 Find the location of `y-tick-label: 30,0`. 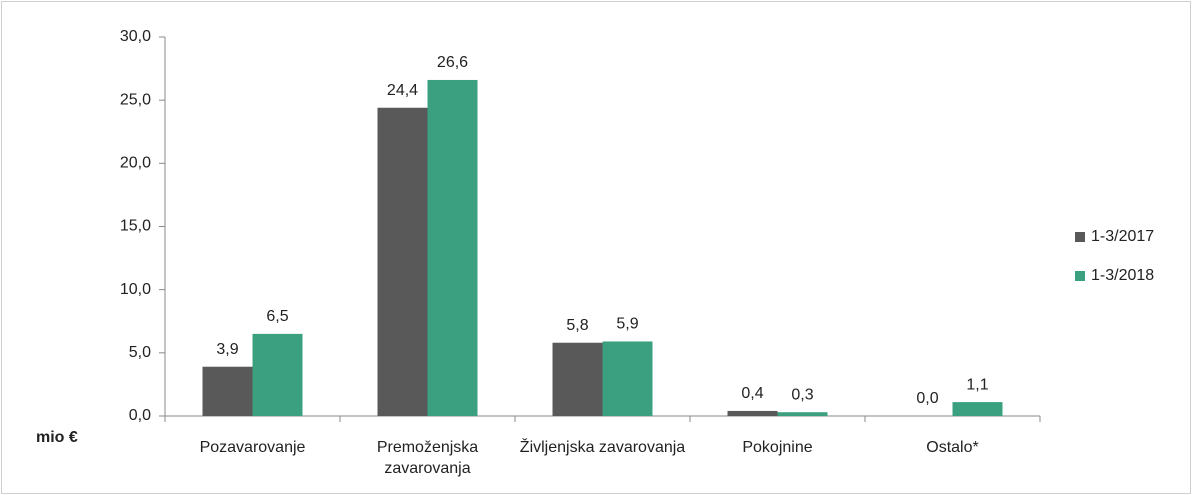

y-tick-label: 30,0 is located at coordinates (135, 36).